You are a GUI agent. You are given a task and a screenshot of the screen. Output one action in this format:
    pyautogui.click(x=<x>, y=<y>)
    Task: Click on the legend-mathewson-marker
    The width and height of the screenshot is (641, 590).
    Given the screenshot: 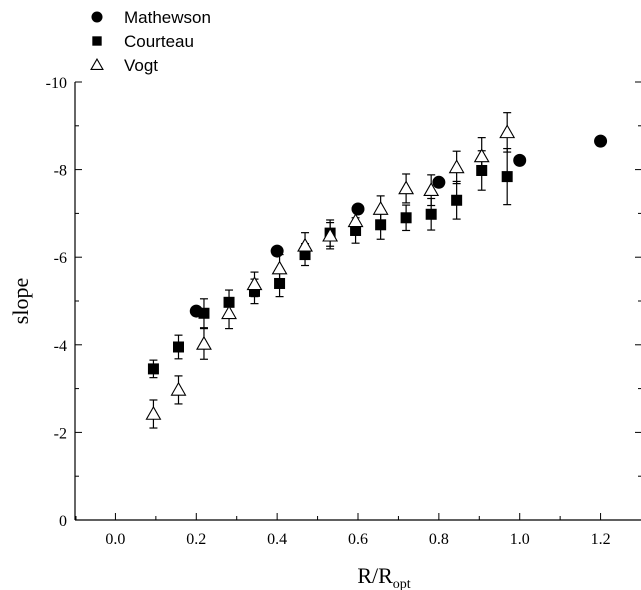 What is the action you would take?
    pyautogui.click(x=97, y=17)
    